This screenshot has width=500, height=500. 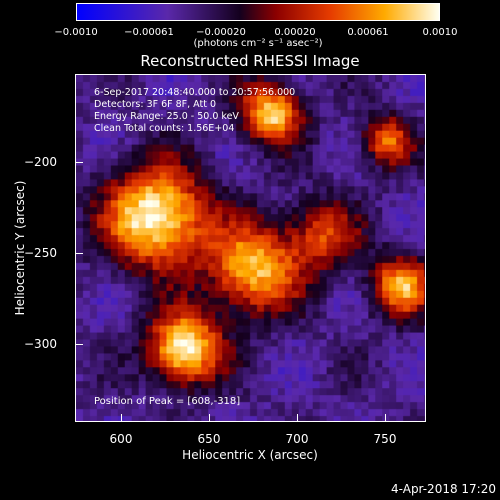 What do you see at coordinates (149, 32) in the screenshot?
I see `colorbar-tick-label: −0.00061` at bounding box center [149, 32].